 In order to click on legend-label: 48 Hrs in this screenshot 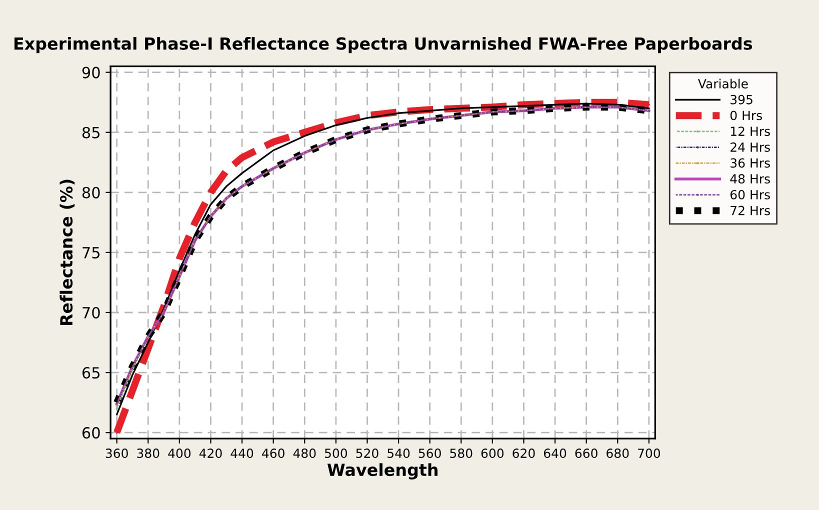, I will do `click(750, 179)`.